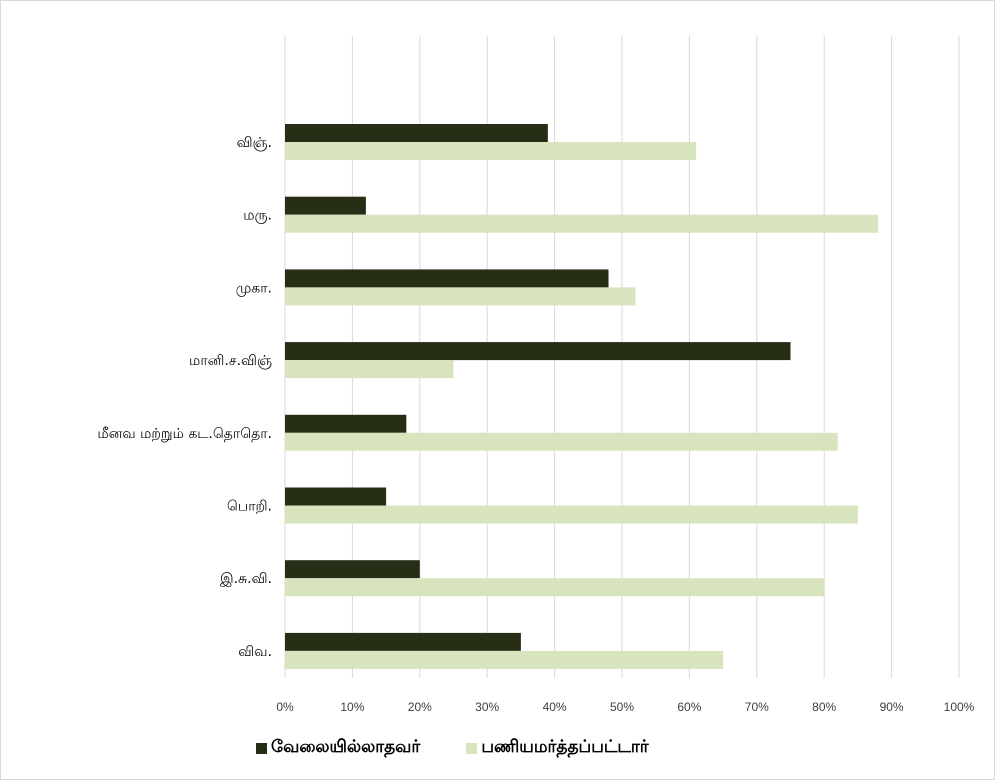 The image size is (995, 780). Describe the element at coordinates (285, 707) in the screenshot. I see `x-tick-label: 0%` at that location.